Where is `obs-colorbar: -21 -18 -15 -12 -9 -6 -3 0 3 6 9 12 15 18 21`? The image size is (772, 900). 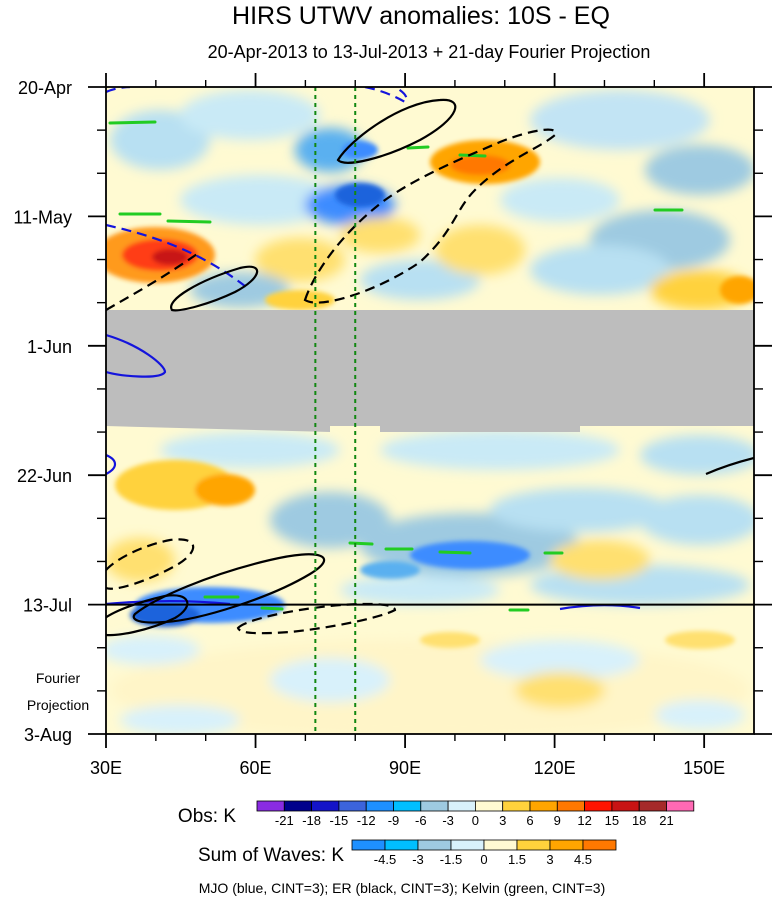 obs-colorbar: -21 -18 -15 -12 -9 -6 -3 0 3 6 9 12 15 18 21 is located at coordinates (475, 814).